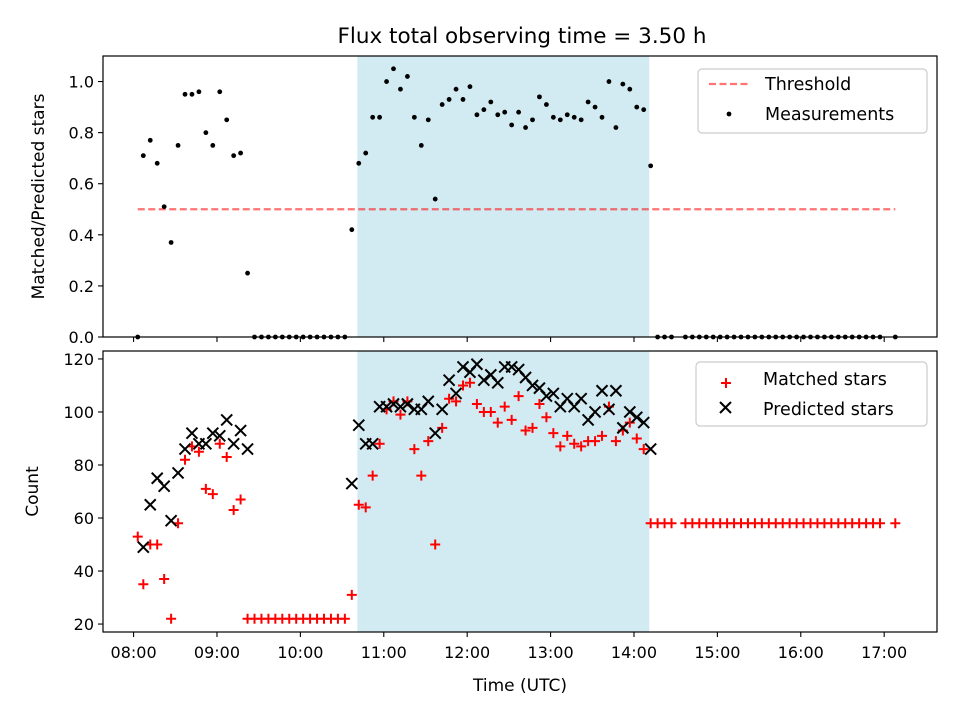 The height and width of the screenshot is (720, 960). Describe the element at coordinates (81, 133) in the screenshot. I see `y-tick-label: 0.8` at that location.